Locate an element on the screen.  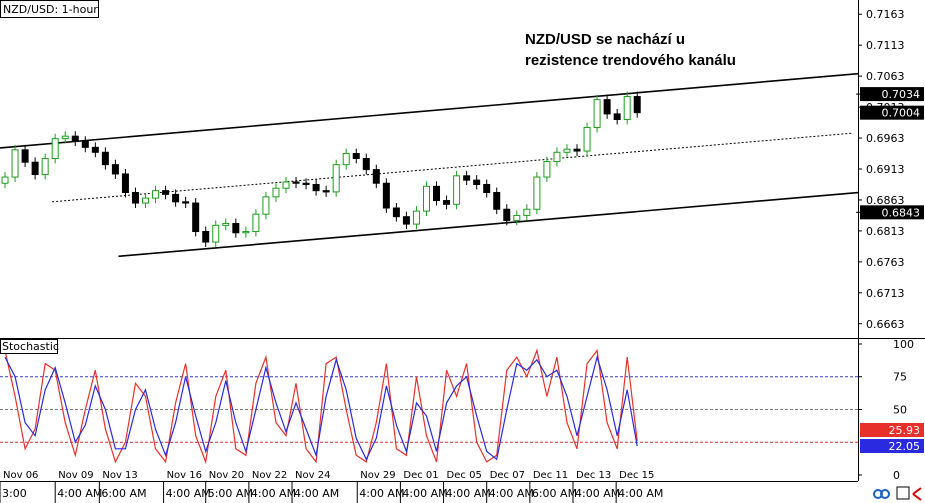
price-level-label: 0.7034 is located at coordinates (901, 94).